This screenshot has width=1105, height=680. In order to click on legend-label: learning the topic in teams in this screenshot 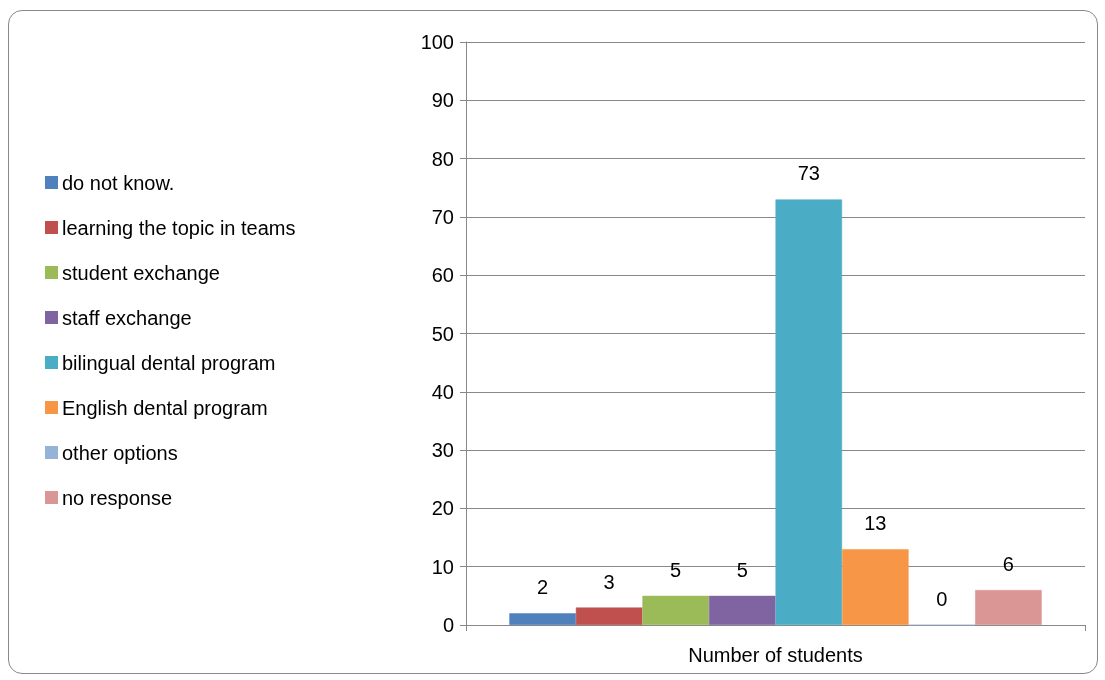, I will do `click(179, 227)`.